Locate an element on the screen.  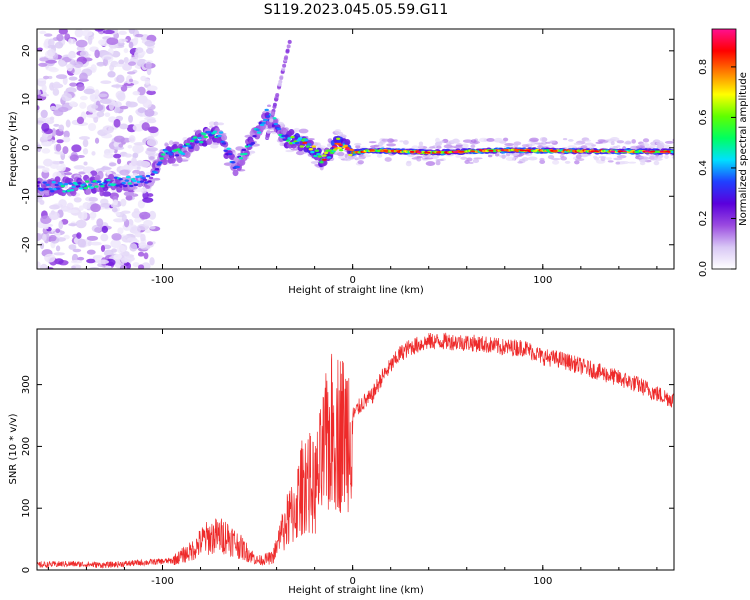
spectrogram-ridge-outer is located at coordinates (88, 191).